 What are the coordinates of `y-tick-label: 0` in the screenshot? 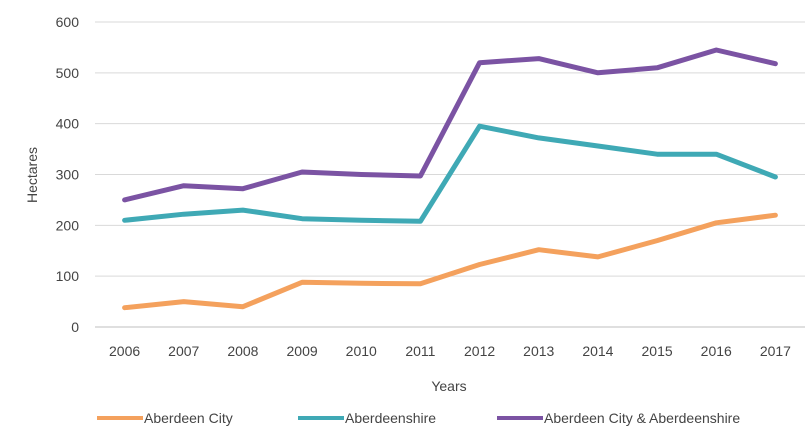 It's located at (75, 327).